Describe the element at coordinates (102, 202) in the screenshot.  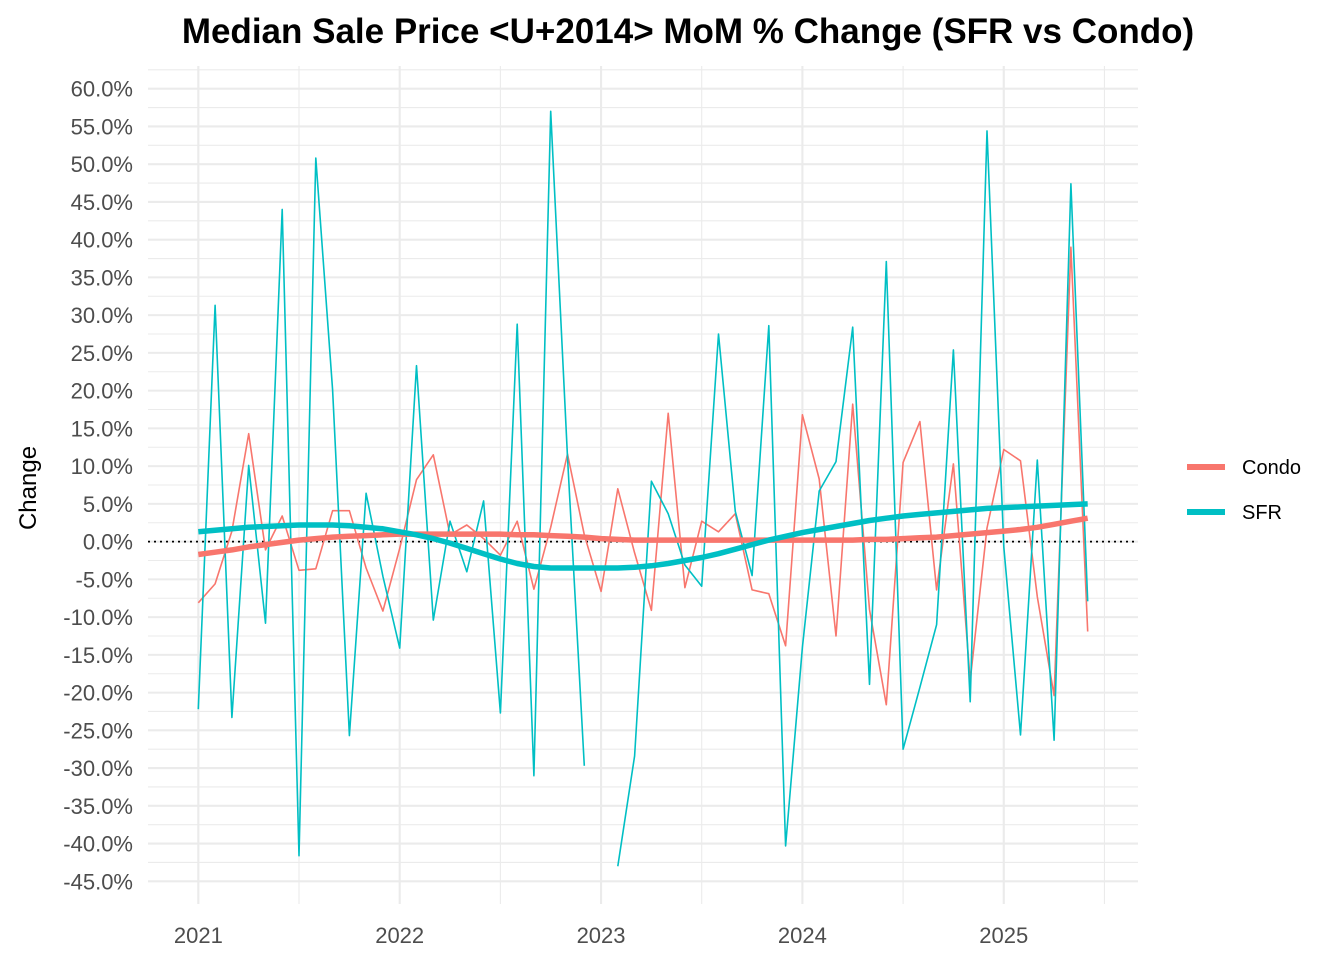
I see `y-tick-label: 45.0%` at that location.